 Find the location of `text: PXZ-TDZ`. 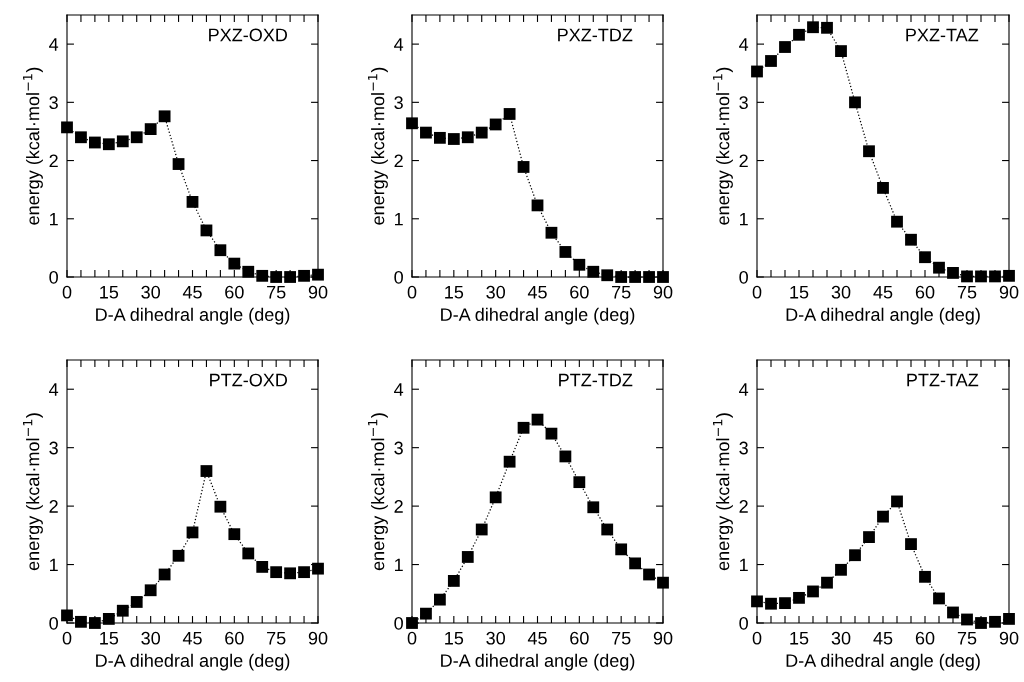

text: PXZ-TDZ is located at coordinates (595, 35).